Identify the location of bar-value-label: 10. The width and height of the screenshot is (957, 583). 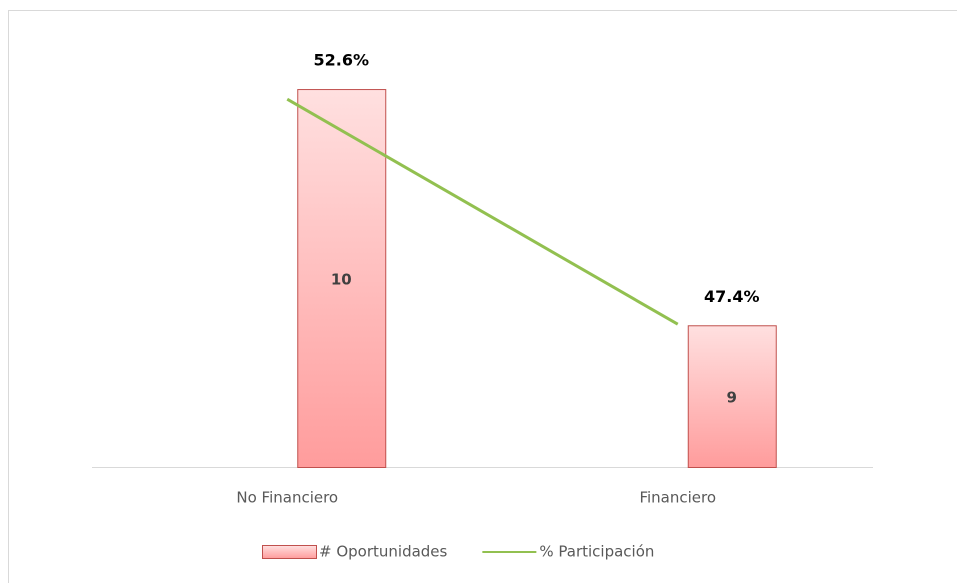
(341, 280).